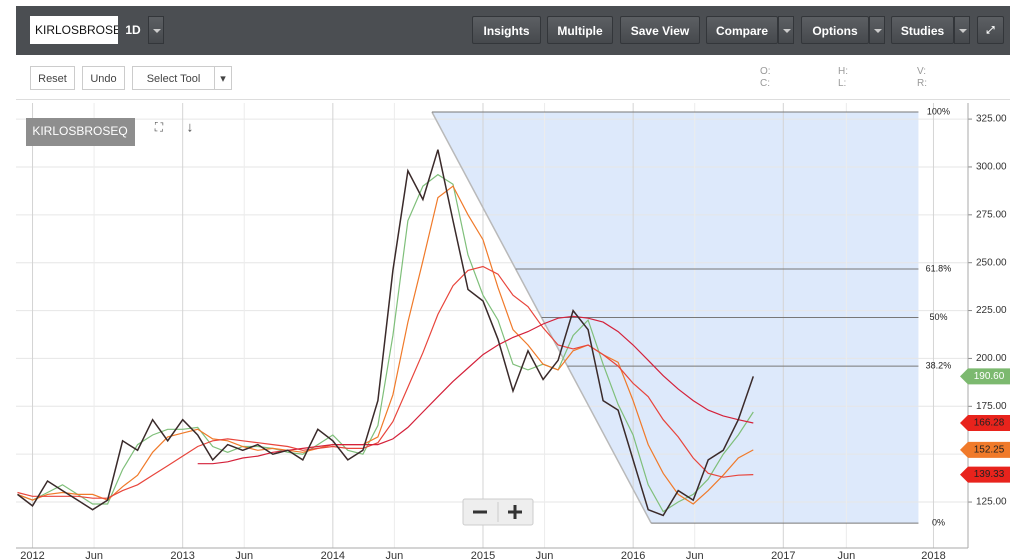 Image resolution: width=1026 pixels, height=560 pixels. What do you see at coordinates (938, 317) in the screenshot?
I see `fib-level-label: 50%` at bounding box center [938, 317].